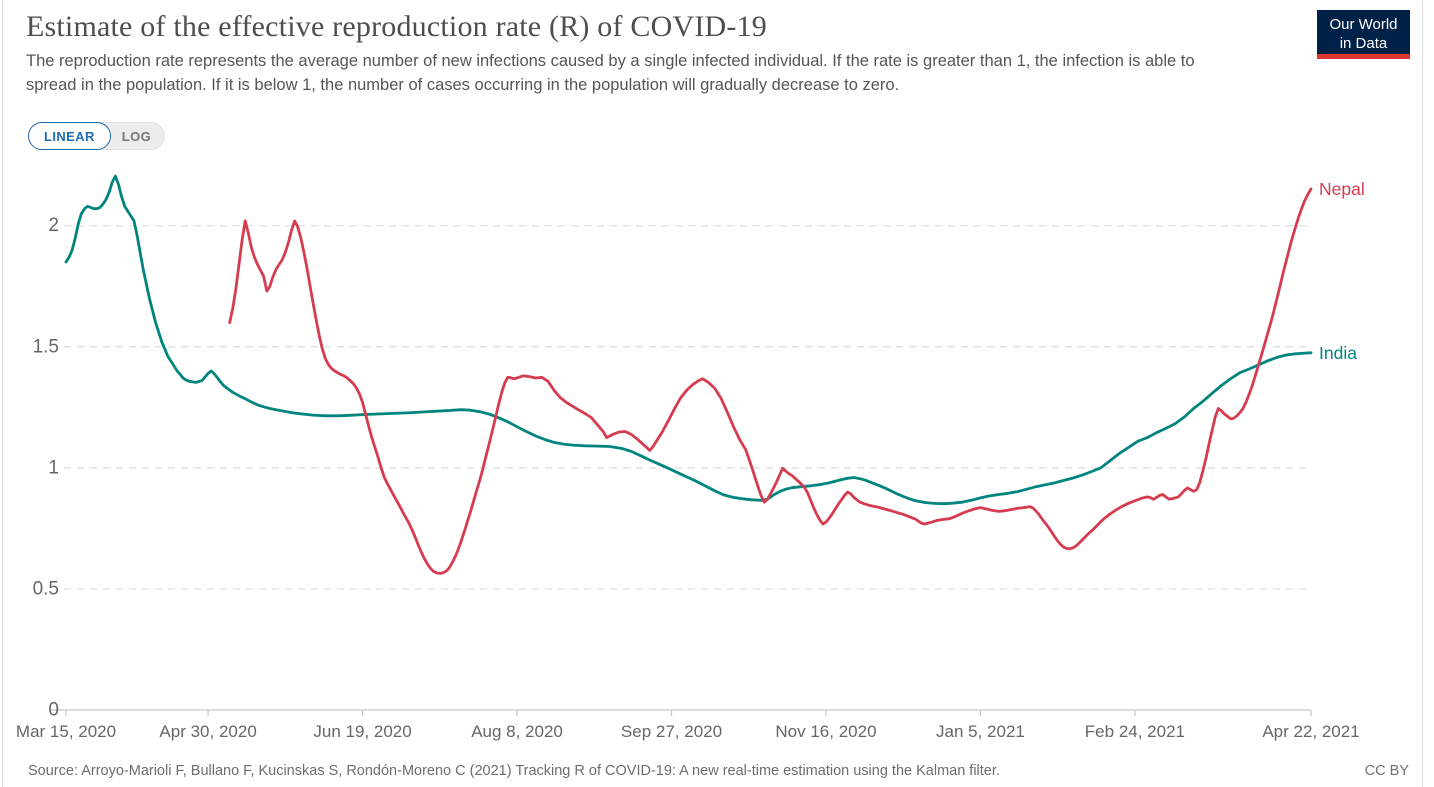  I want to click on y-tick-label: 1, so click(53, 467).